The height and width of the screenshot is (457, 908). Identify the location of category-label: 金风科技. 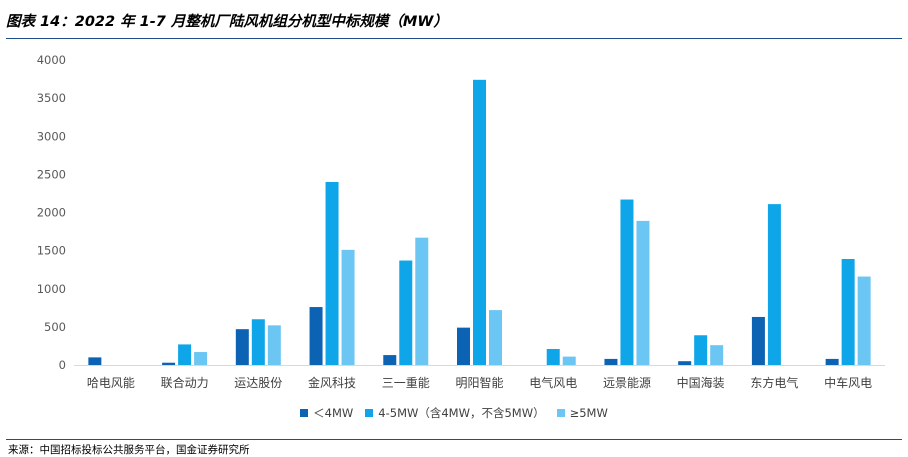
(332, 382).